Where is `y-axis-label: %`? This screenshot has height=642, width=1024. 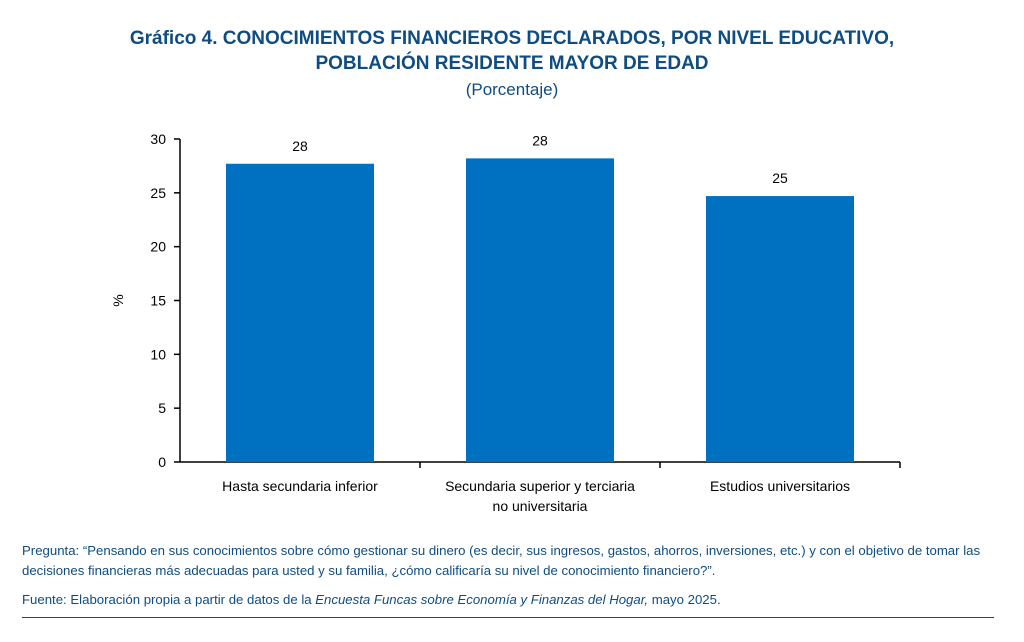
y-axis-label: % is located at coordinates (118, 300).